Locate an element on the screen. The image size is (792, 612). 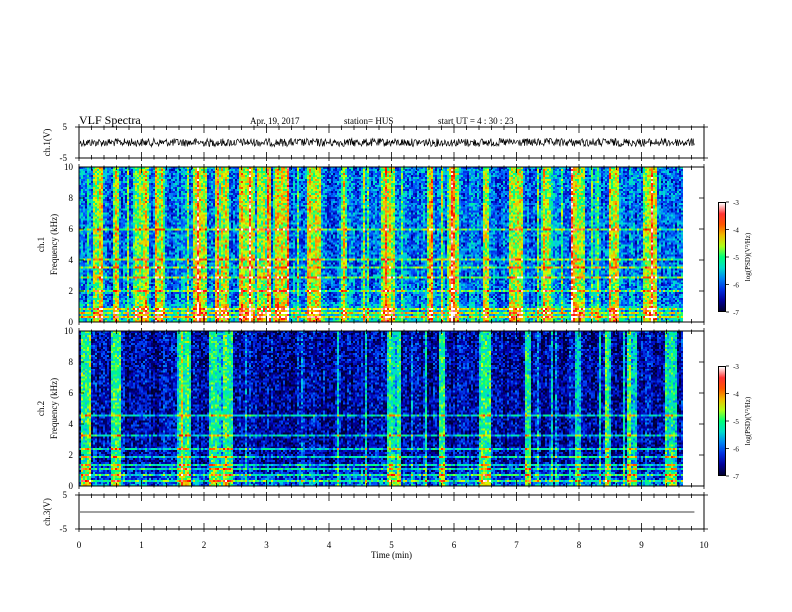
y-axis-label: ch.2 is located at coordinates (41, 408).